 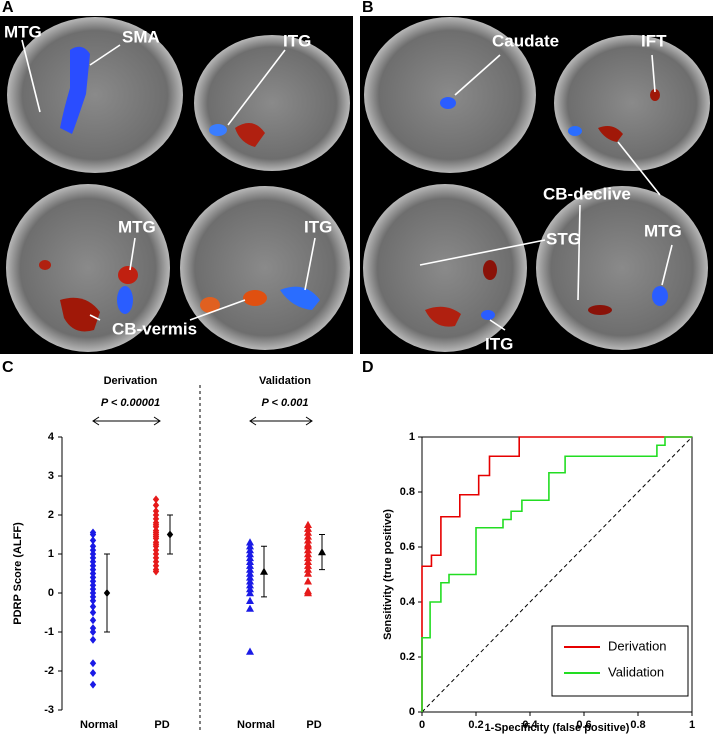 What do you see at coordinates (130, 403) in the screenshot?
I see `p-annotation: P < 0.00001` at bounding box center [130, 403].